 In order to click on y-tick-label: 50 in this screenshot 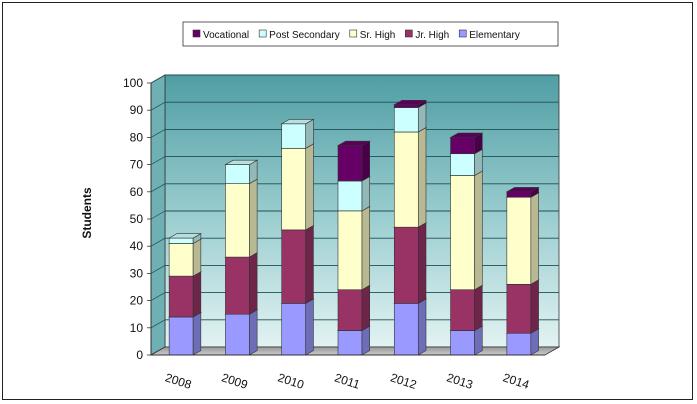, I will do `click(137, 219)`.